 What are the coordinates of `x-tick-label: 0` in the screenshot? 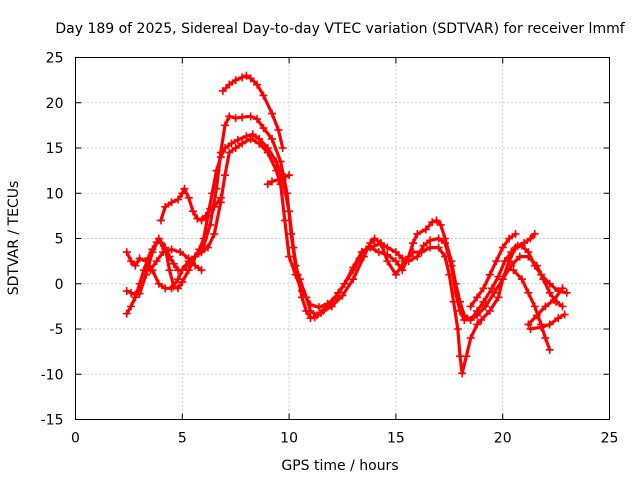 It's located at (75, 439).